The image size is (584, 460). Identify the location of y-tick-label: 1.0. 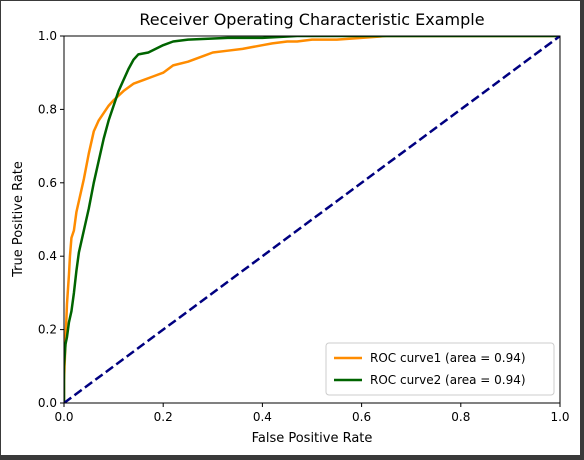
(47, 36).